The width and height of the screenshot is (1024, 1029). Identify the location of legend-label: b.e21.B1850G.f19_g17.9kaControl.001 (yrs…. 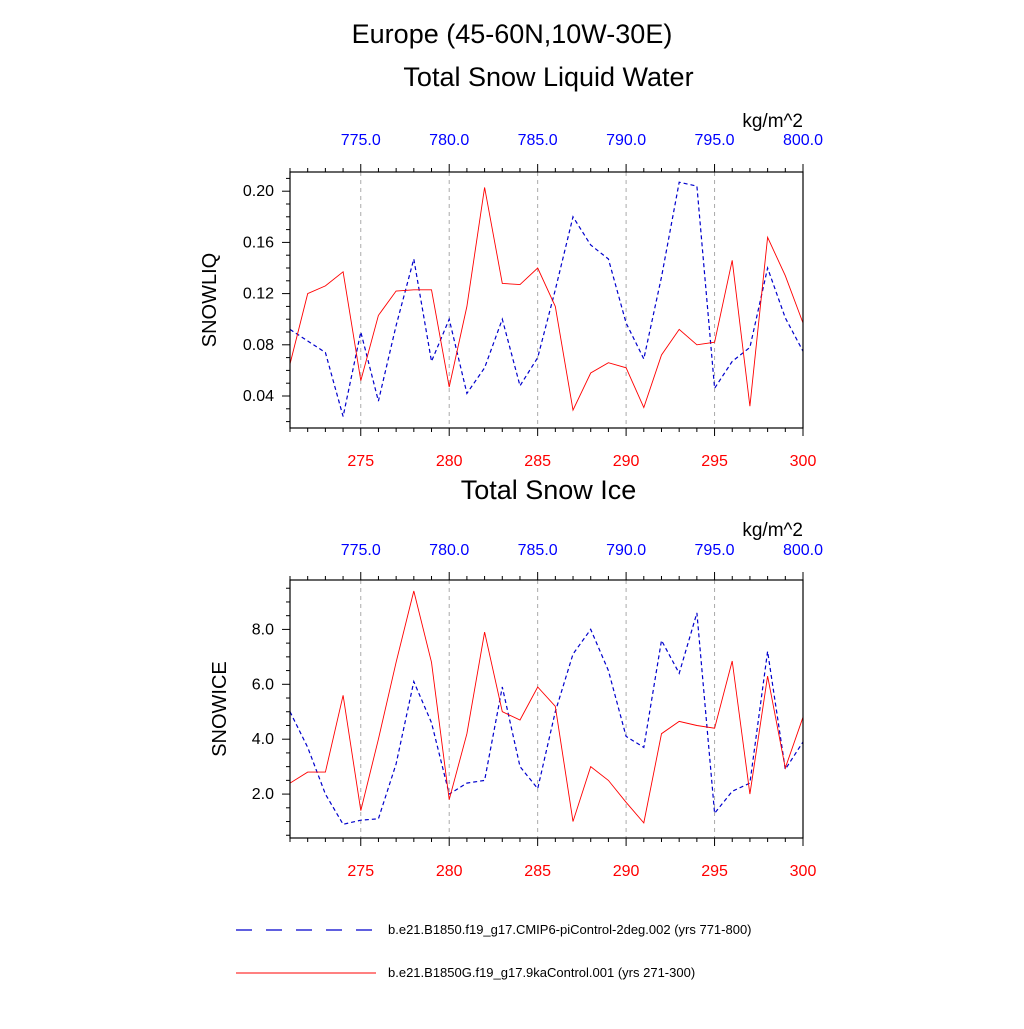
(541, 972).